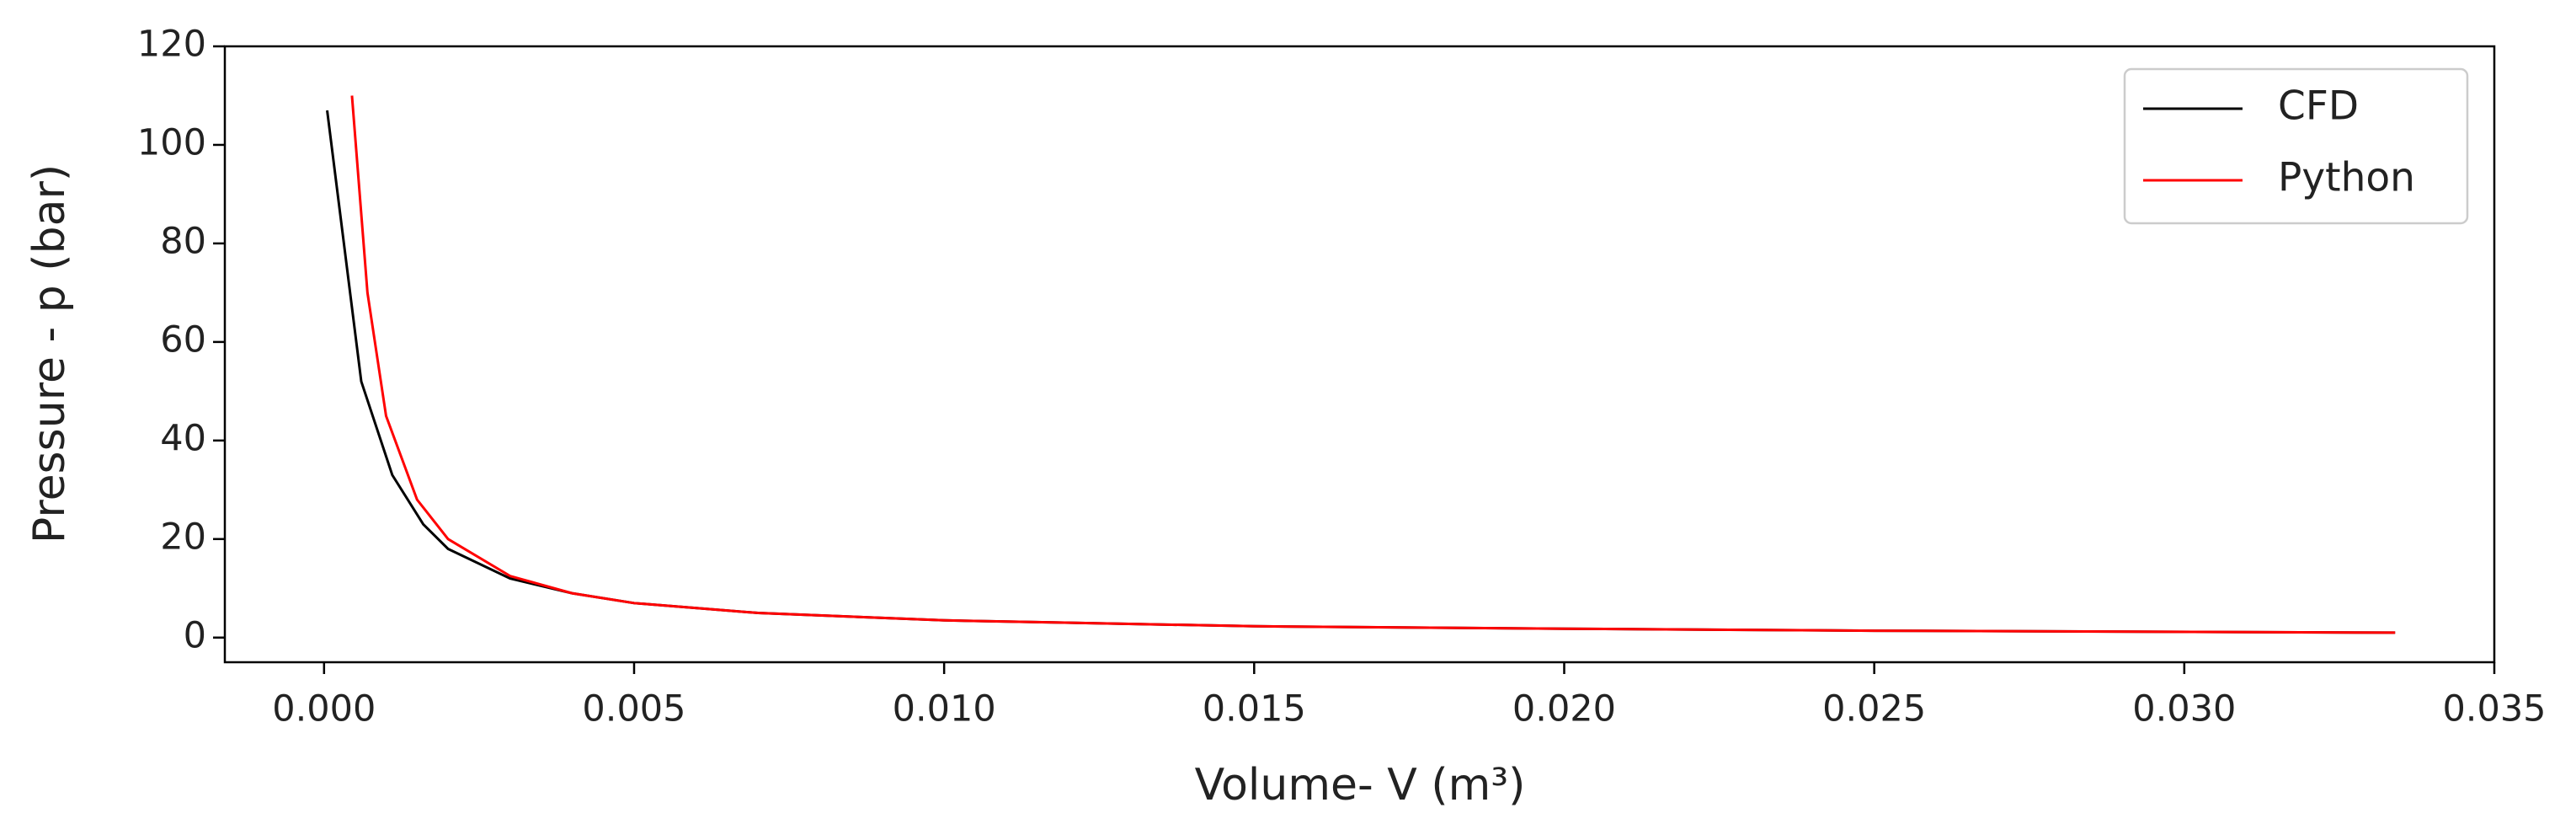 This screenshot has height=840, width=2576. What do you see at coordinates (1874, 709) in the screenshot?
I see `x-tick-label: 0.025` at bounding box center [1874, 709].